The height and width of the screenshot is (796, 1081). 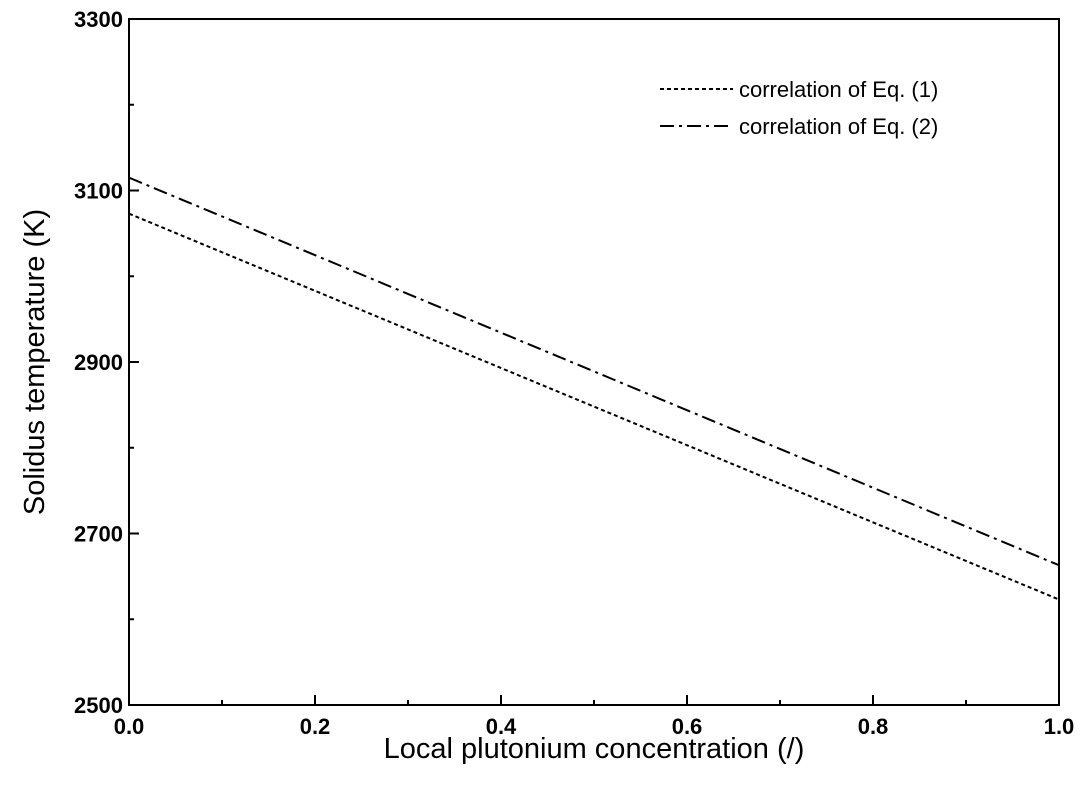 What do you see at coordinates (1059, 726) in the screenshot?
I see `x-tick-label: 1.0` at bounding box center [1059, 726].